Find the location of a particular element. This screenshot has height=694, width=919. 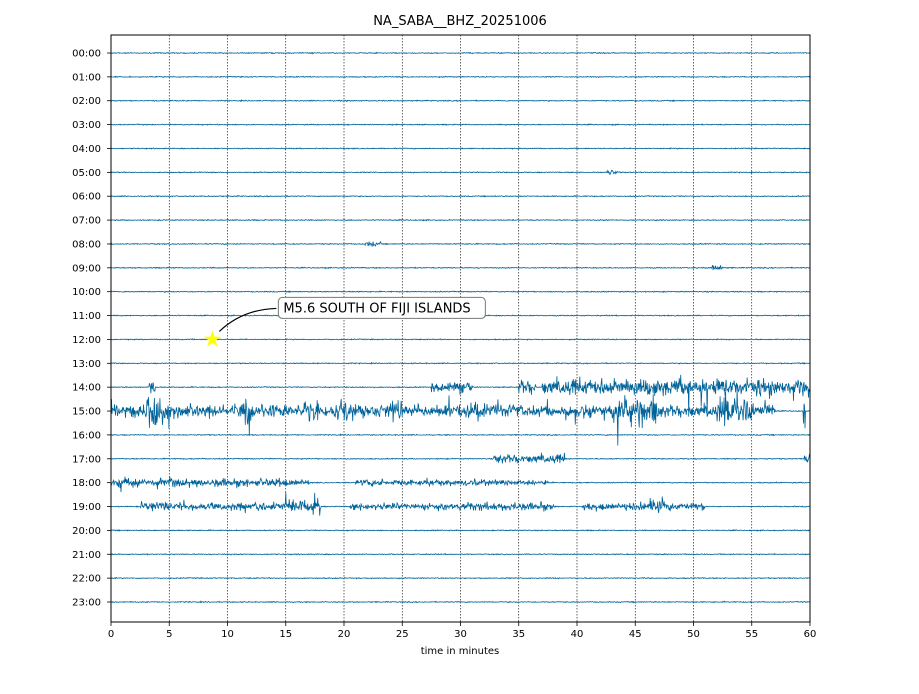

x-tick-label: 10 is located at coordinates (227, 634).